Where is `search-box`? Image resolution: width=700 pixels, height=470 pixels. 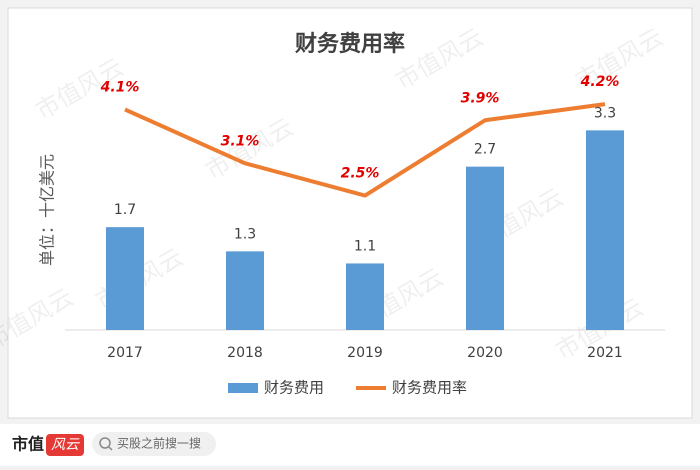 search-box is located at coordinates (154, 444).